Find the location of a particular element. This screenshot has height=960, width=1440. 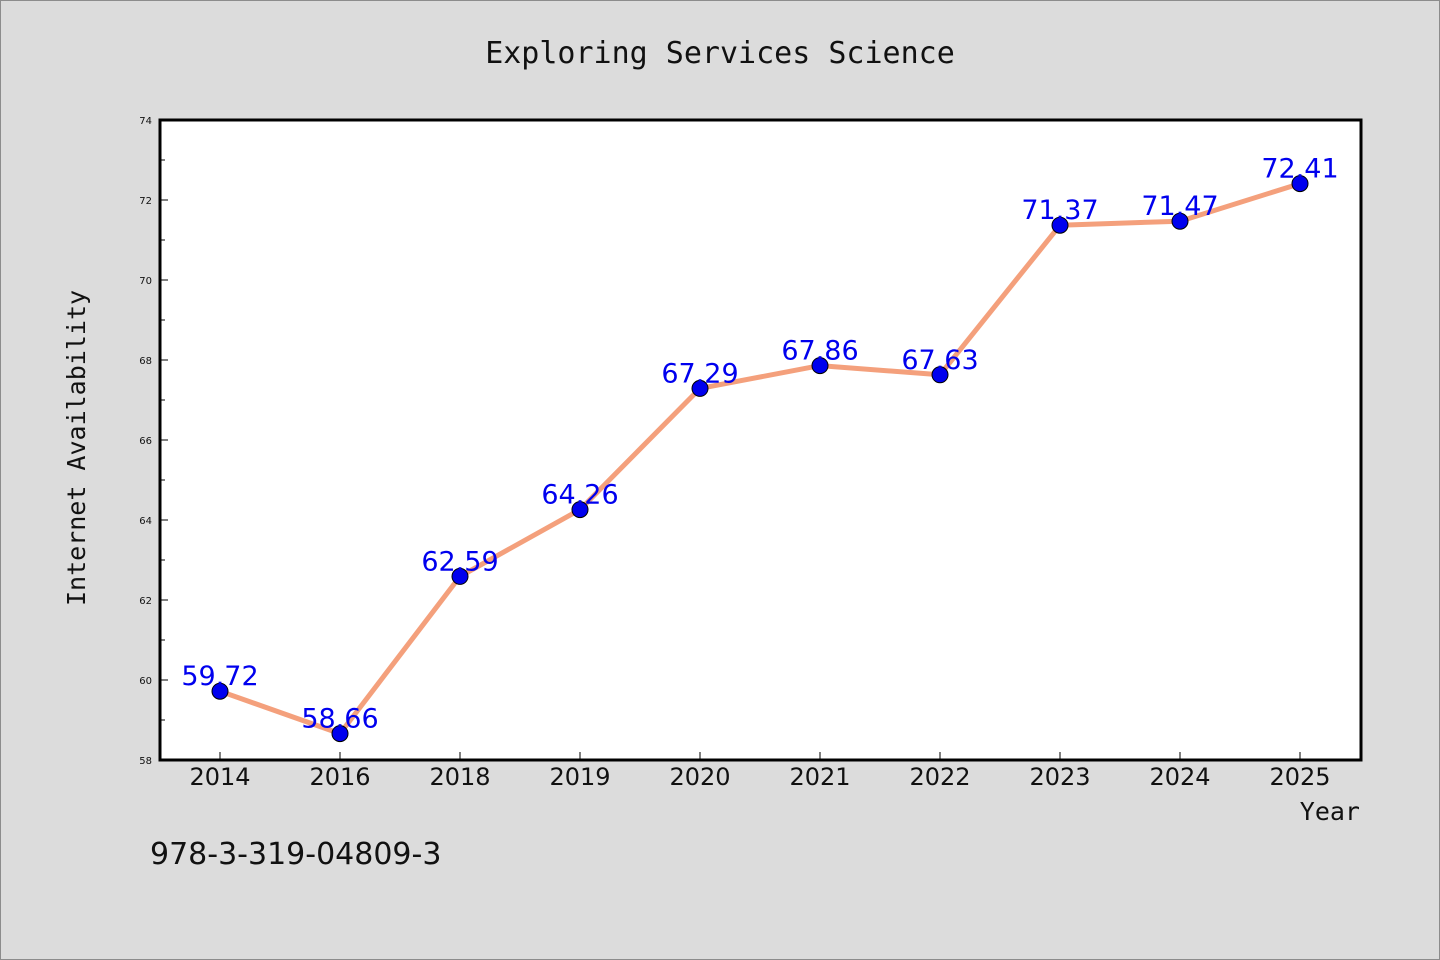

y-axis: 58 60 62 64 66 68 70 72 74 is located at coordinates (153, 441).